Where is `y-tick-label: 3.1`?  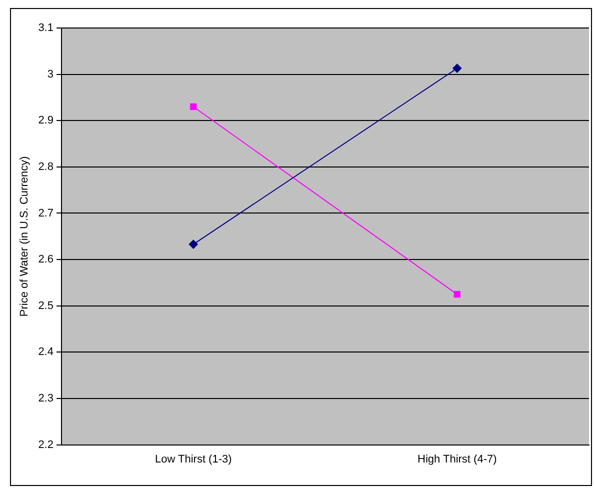 y-tick-label: 3.1 is located at coordinates (46, 28).